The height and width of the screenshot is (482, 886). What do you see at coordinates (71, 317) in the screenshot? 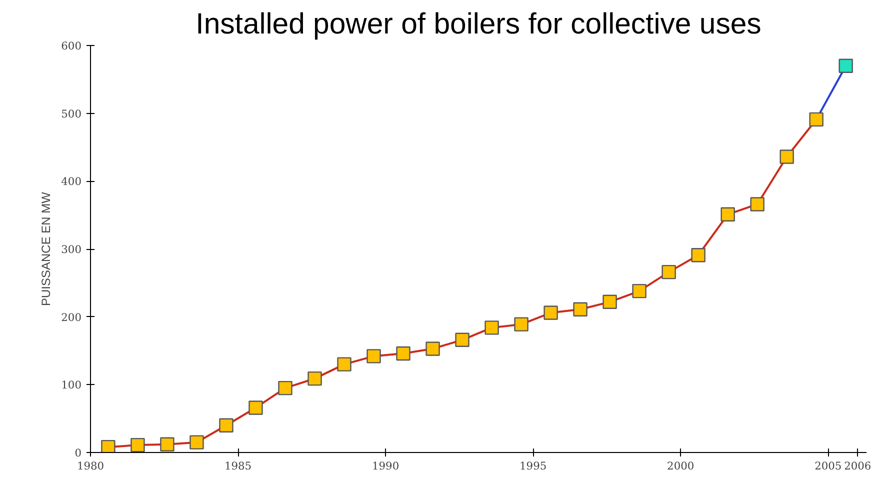
I see `y-tick-label: 200` at bounding box center [71, 317].